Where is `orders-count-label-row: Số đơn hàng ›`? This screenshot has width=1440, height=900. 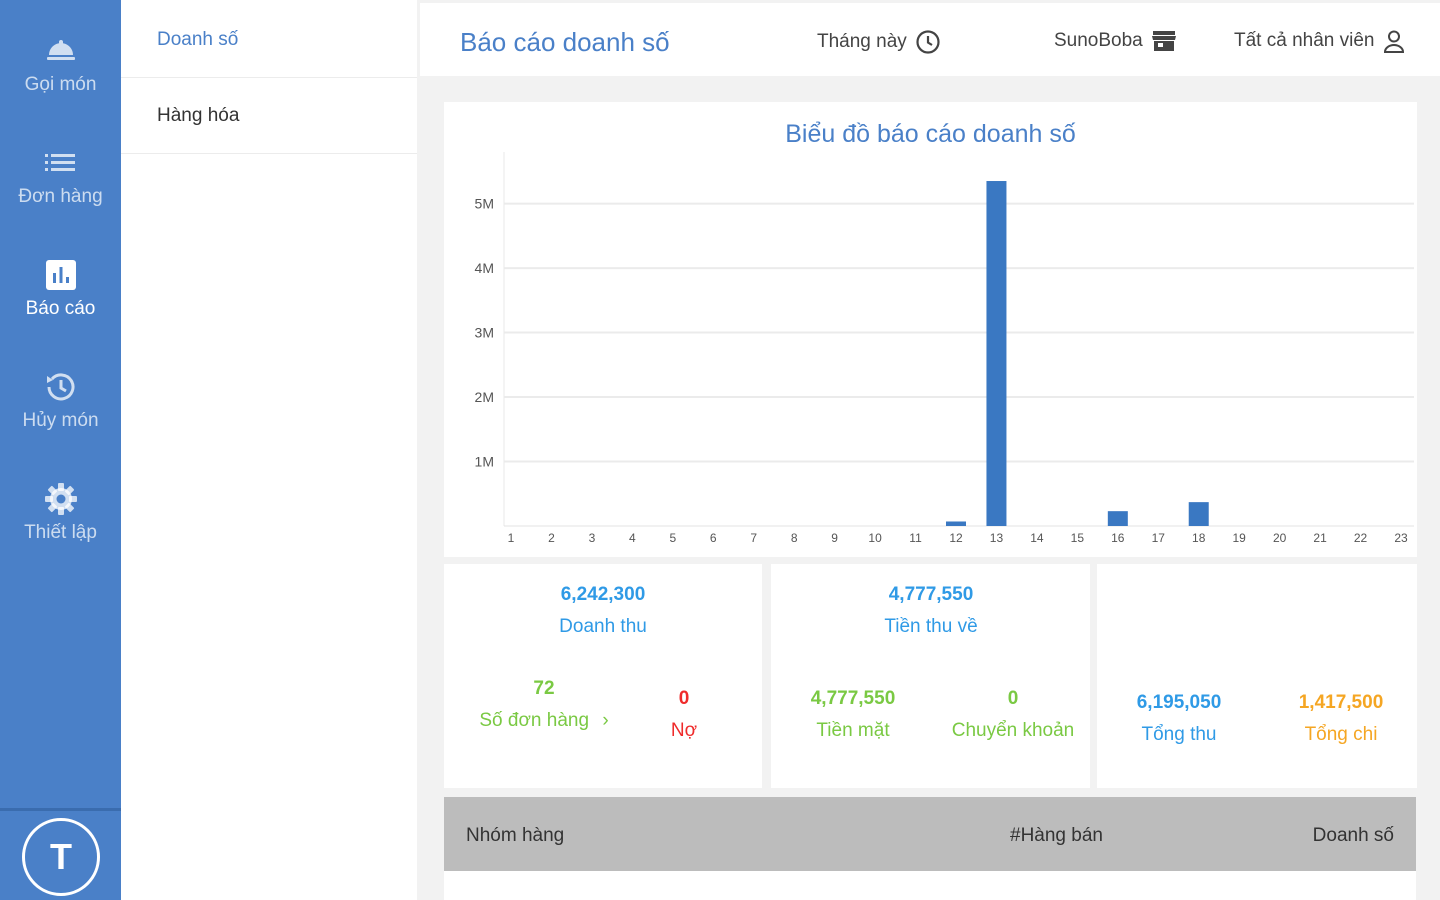
orders-count-label-row: Số đơn hàng › is located at coordinates (544, 721).